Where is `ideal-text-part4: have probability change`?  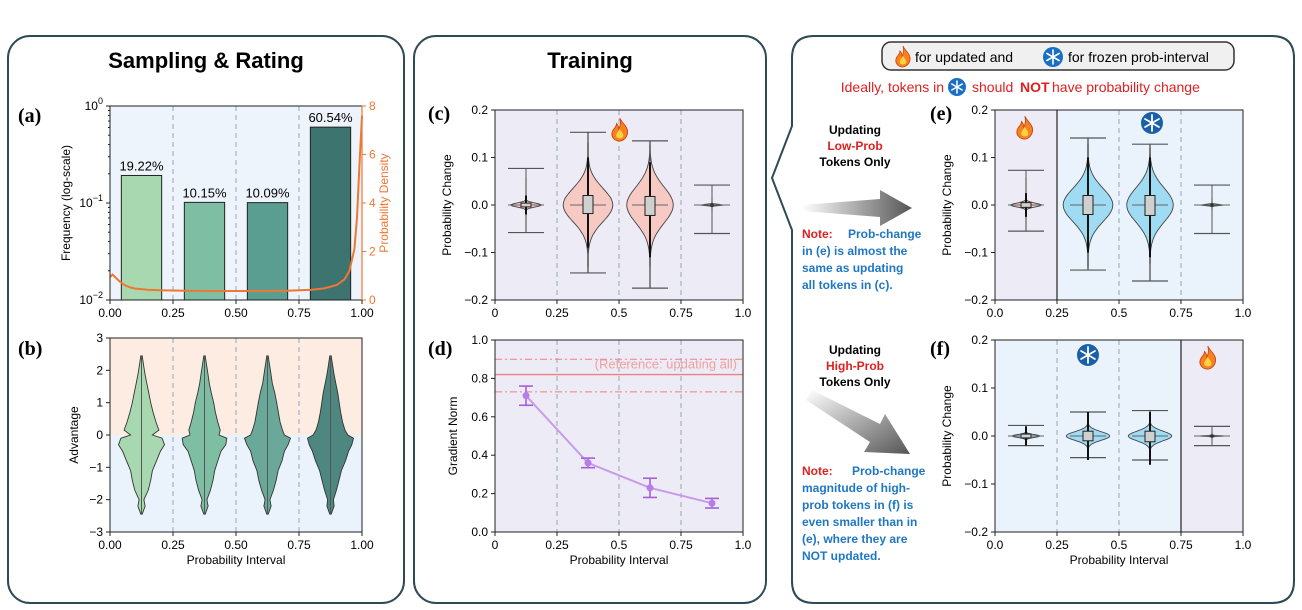 ideal-text-part4: have probability change is located at coordinates (1126, 87).